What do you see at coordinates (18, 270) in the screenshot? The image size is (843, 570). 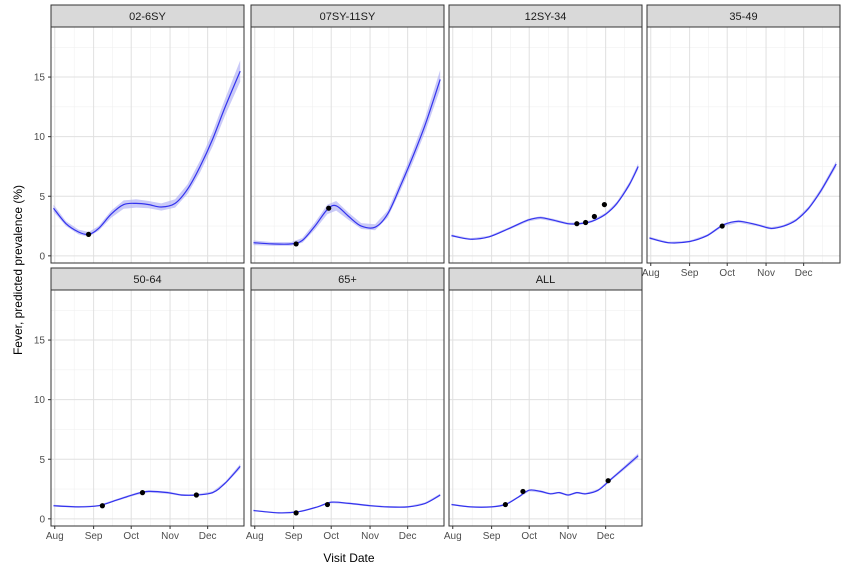 I see `y-axis-title: Fever, predicted prevalence (%)` at bounding box center [18, 270].